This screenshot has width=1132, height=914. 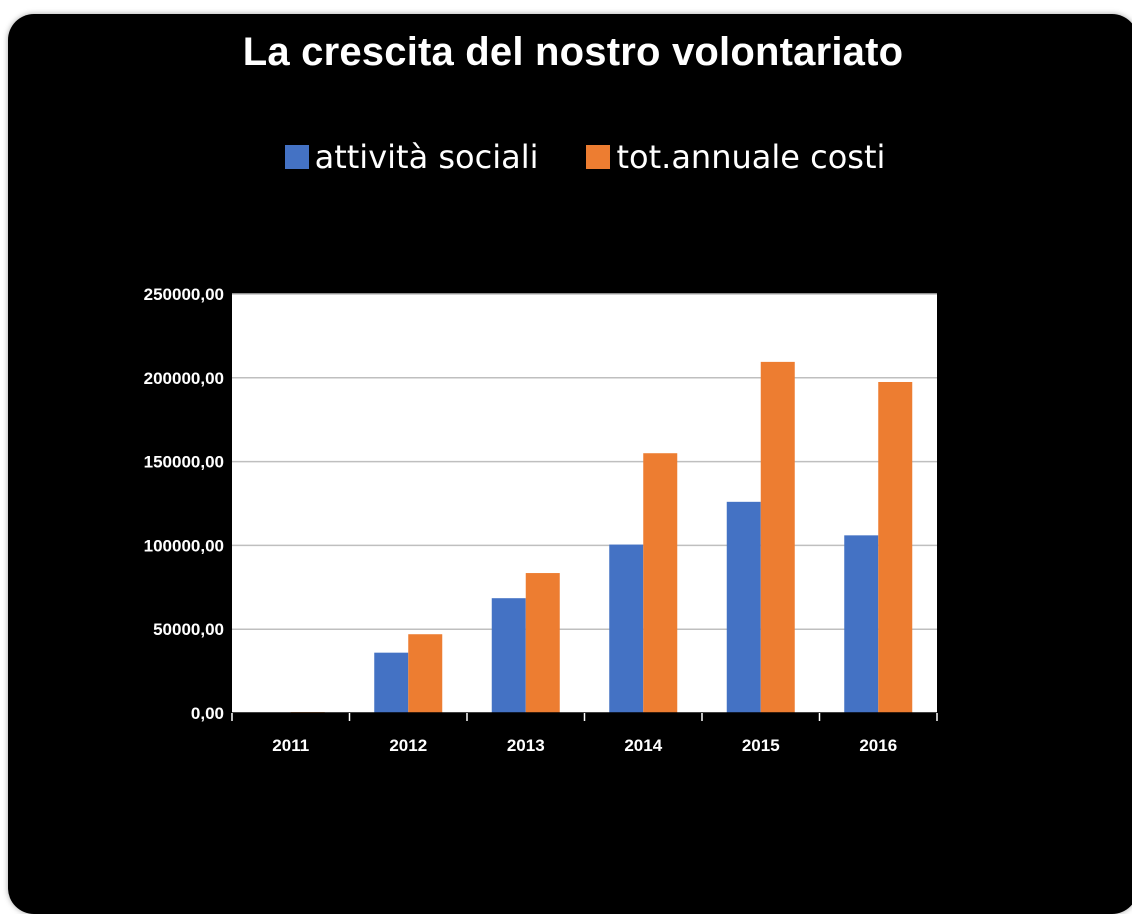 I want to click on legend-swatch-tot-annuale-costi, so click(x=598, y=157).